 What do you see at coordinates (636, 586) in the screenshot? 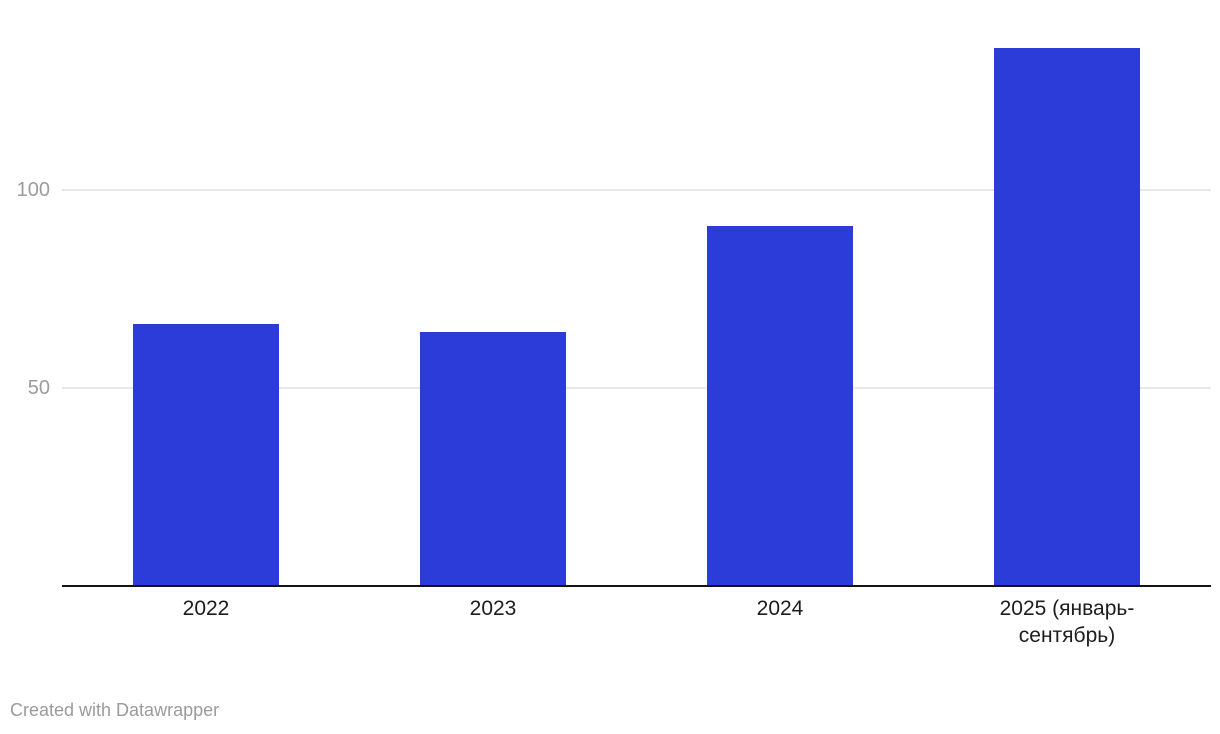
I see `x-axis-line` at bounding box center [636, 586].